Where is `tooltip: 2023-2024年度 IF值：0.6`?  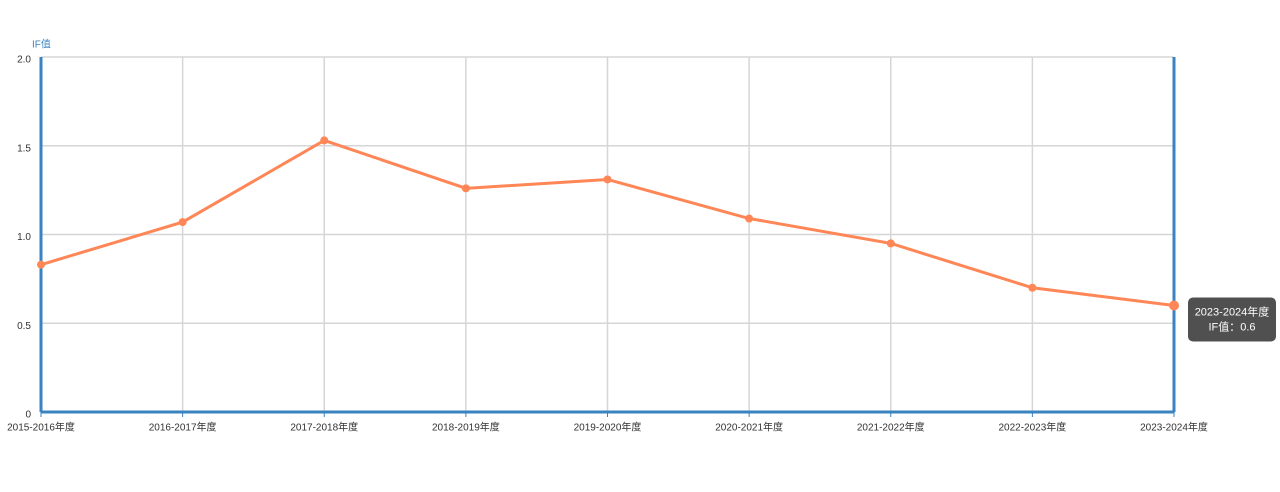 tooltip: 2023-2024年度 IF值：0.6 is located at coordinates (1232, 319).